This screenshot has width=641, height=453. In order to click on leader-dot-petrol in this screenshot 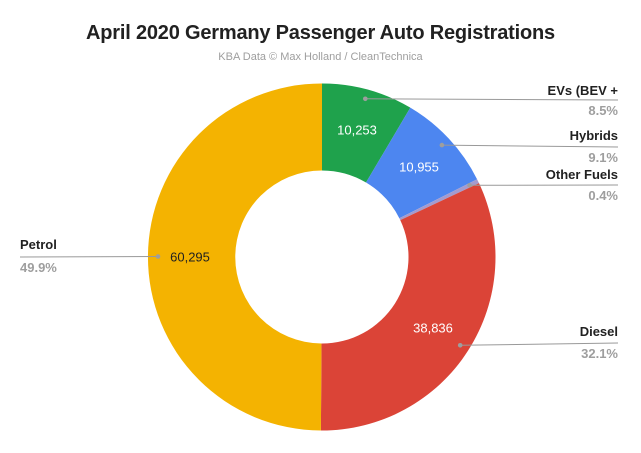, I will do `click(158, 256)`.